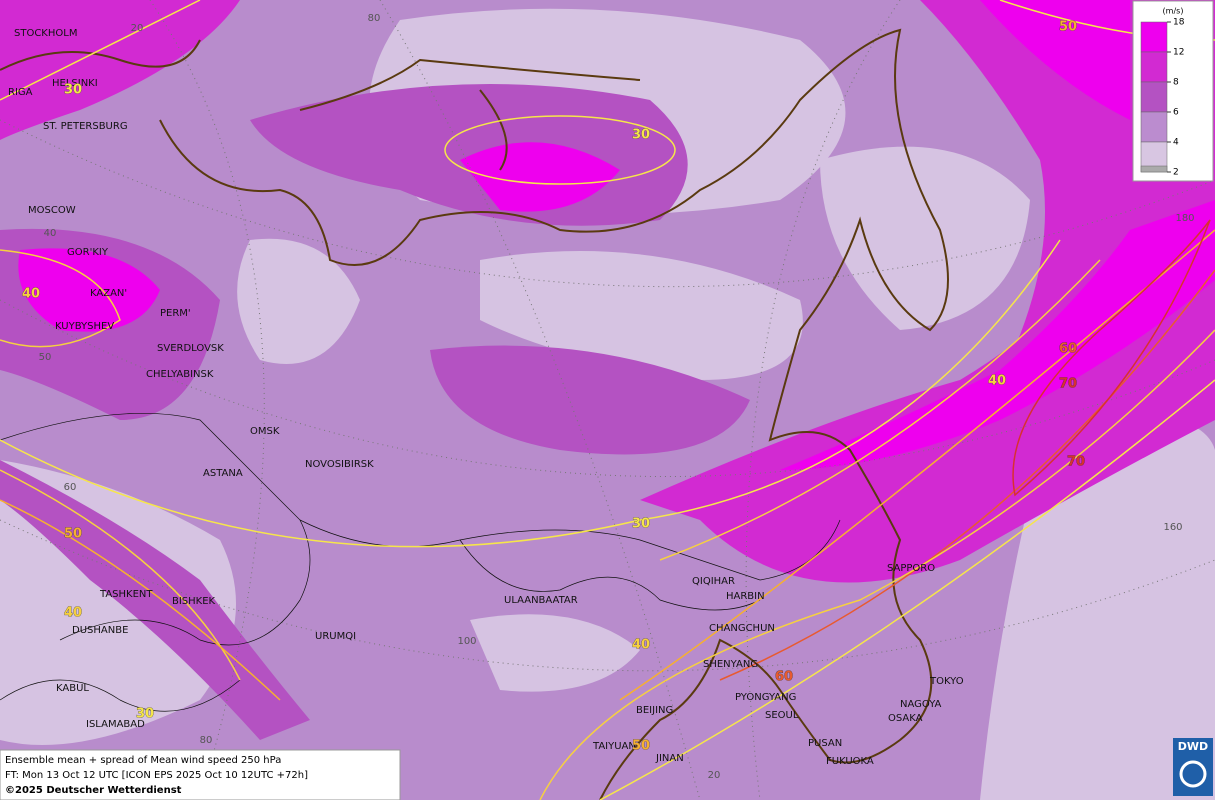 Image resolution: width=1215 pixels, height=804 pixels. I want to click on city-label: PYONGYANG, so click(765, 697).